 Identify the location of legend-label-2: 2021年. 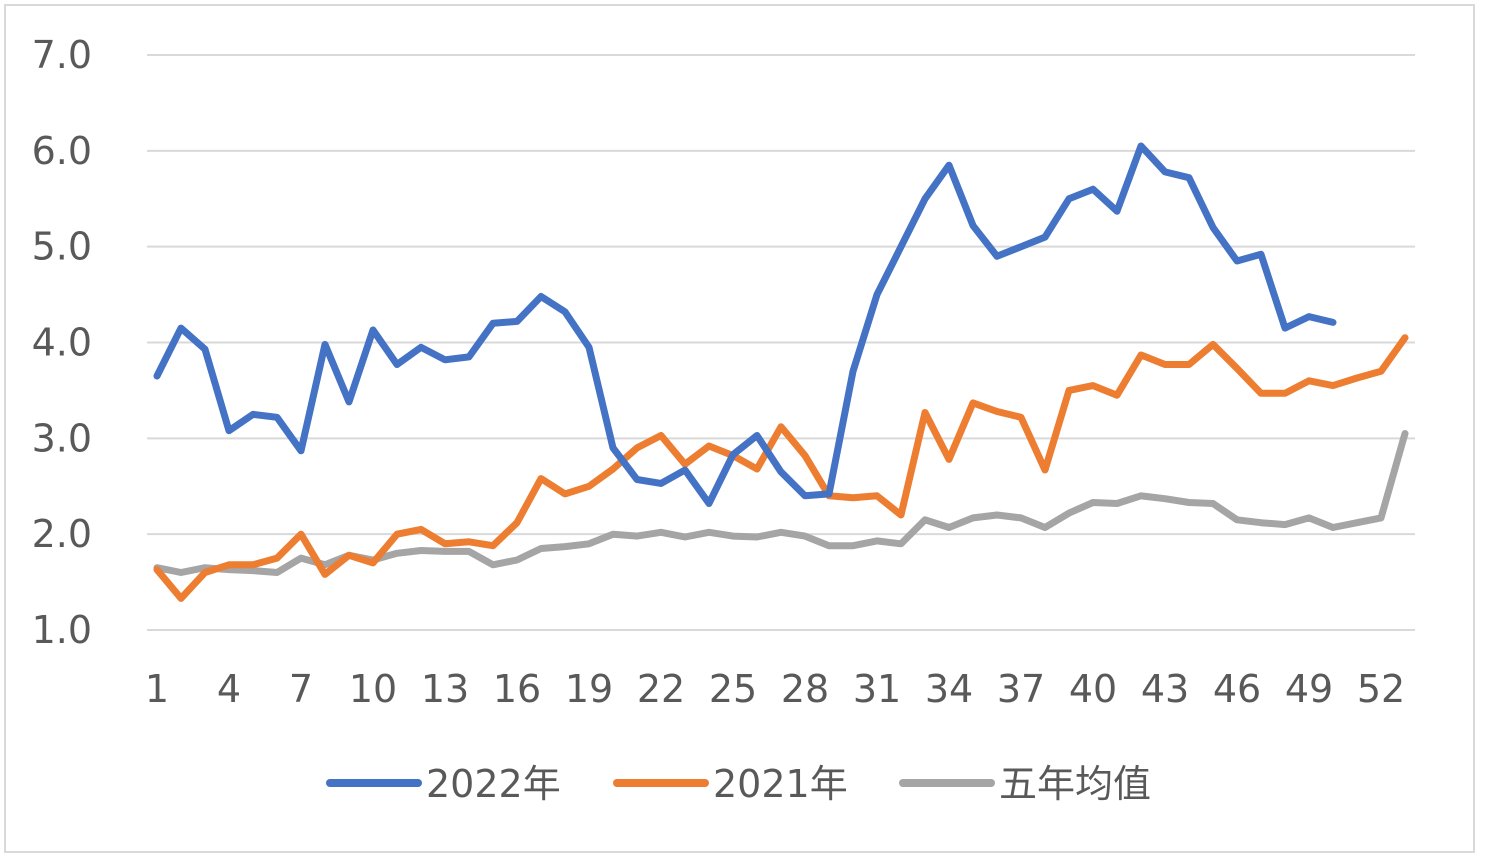
(780, 784).